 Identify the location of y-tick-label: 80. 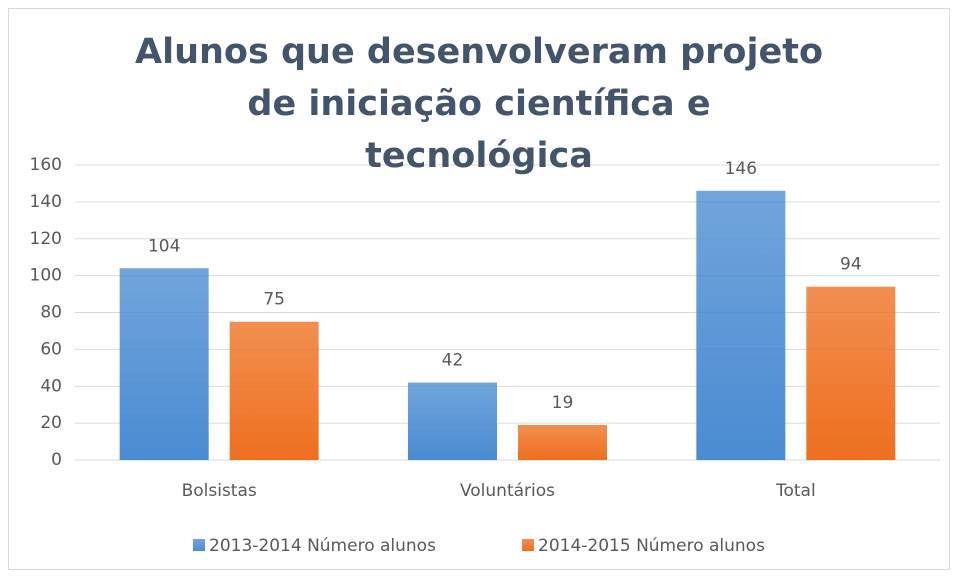
(51, 313).